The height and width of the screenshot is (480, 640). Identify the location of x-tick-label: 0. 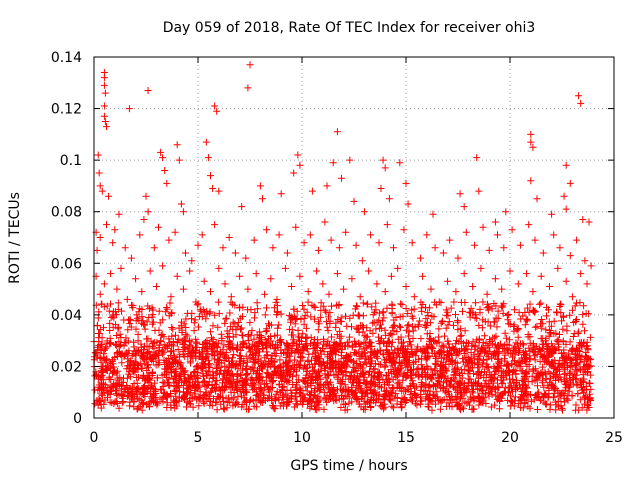
(94, 438).